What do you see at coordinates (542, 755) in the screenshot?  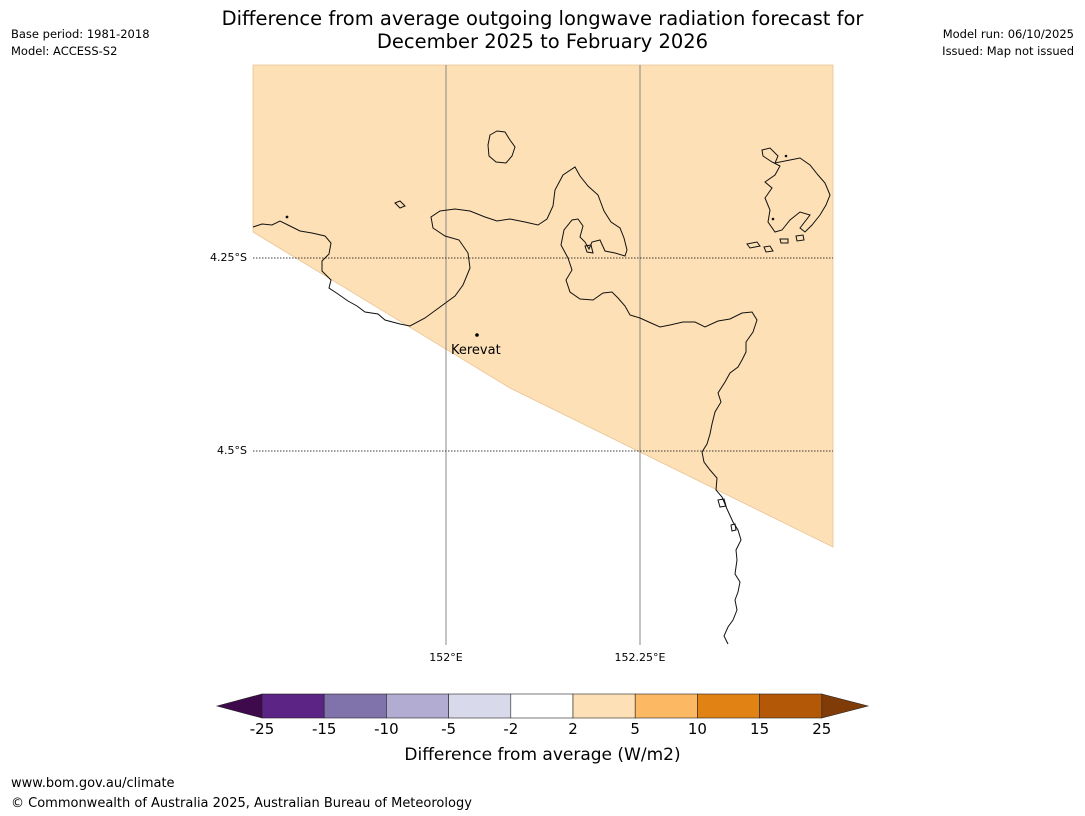 I see `colorbar-label: Difference from average (W/m2)` at bounding box center [542, 755].